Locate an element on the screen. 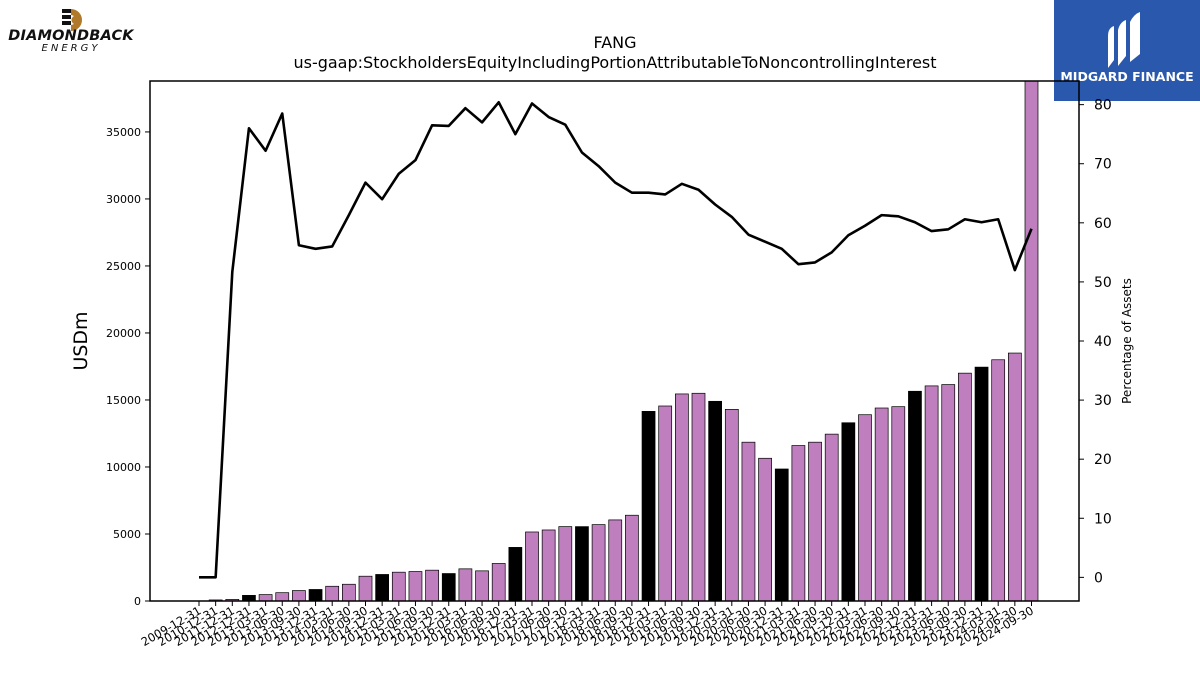 The width and height of the screenshot is (1200, 675). y-tick-label-35000: 35000 is located at coordinates (123, 132).